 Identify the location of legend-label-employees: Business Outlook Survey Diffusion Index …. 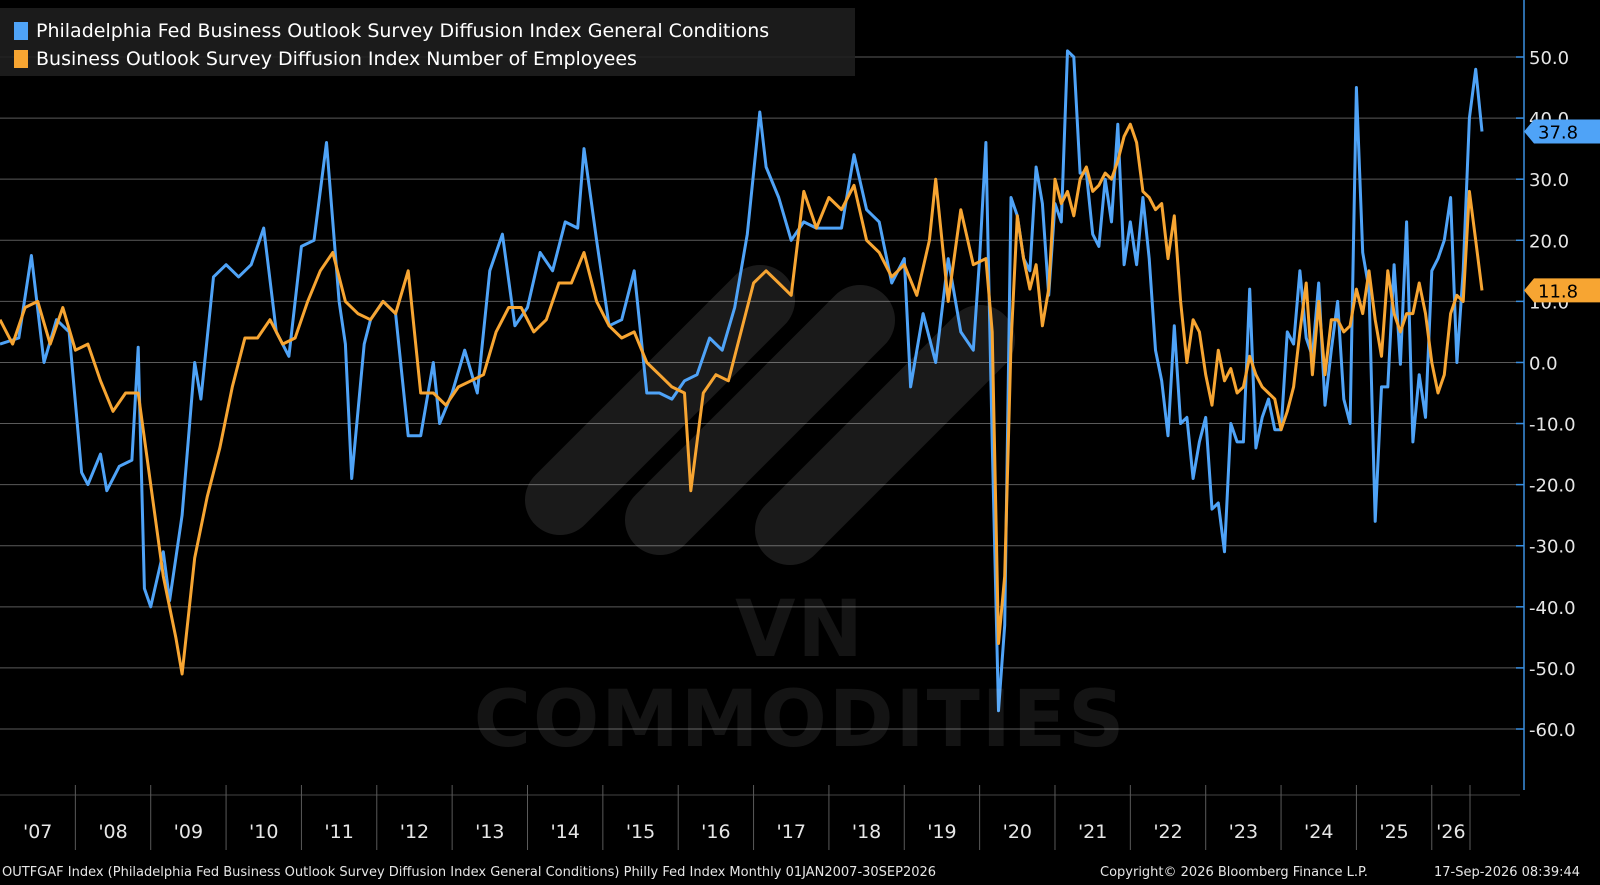
(336, 59).